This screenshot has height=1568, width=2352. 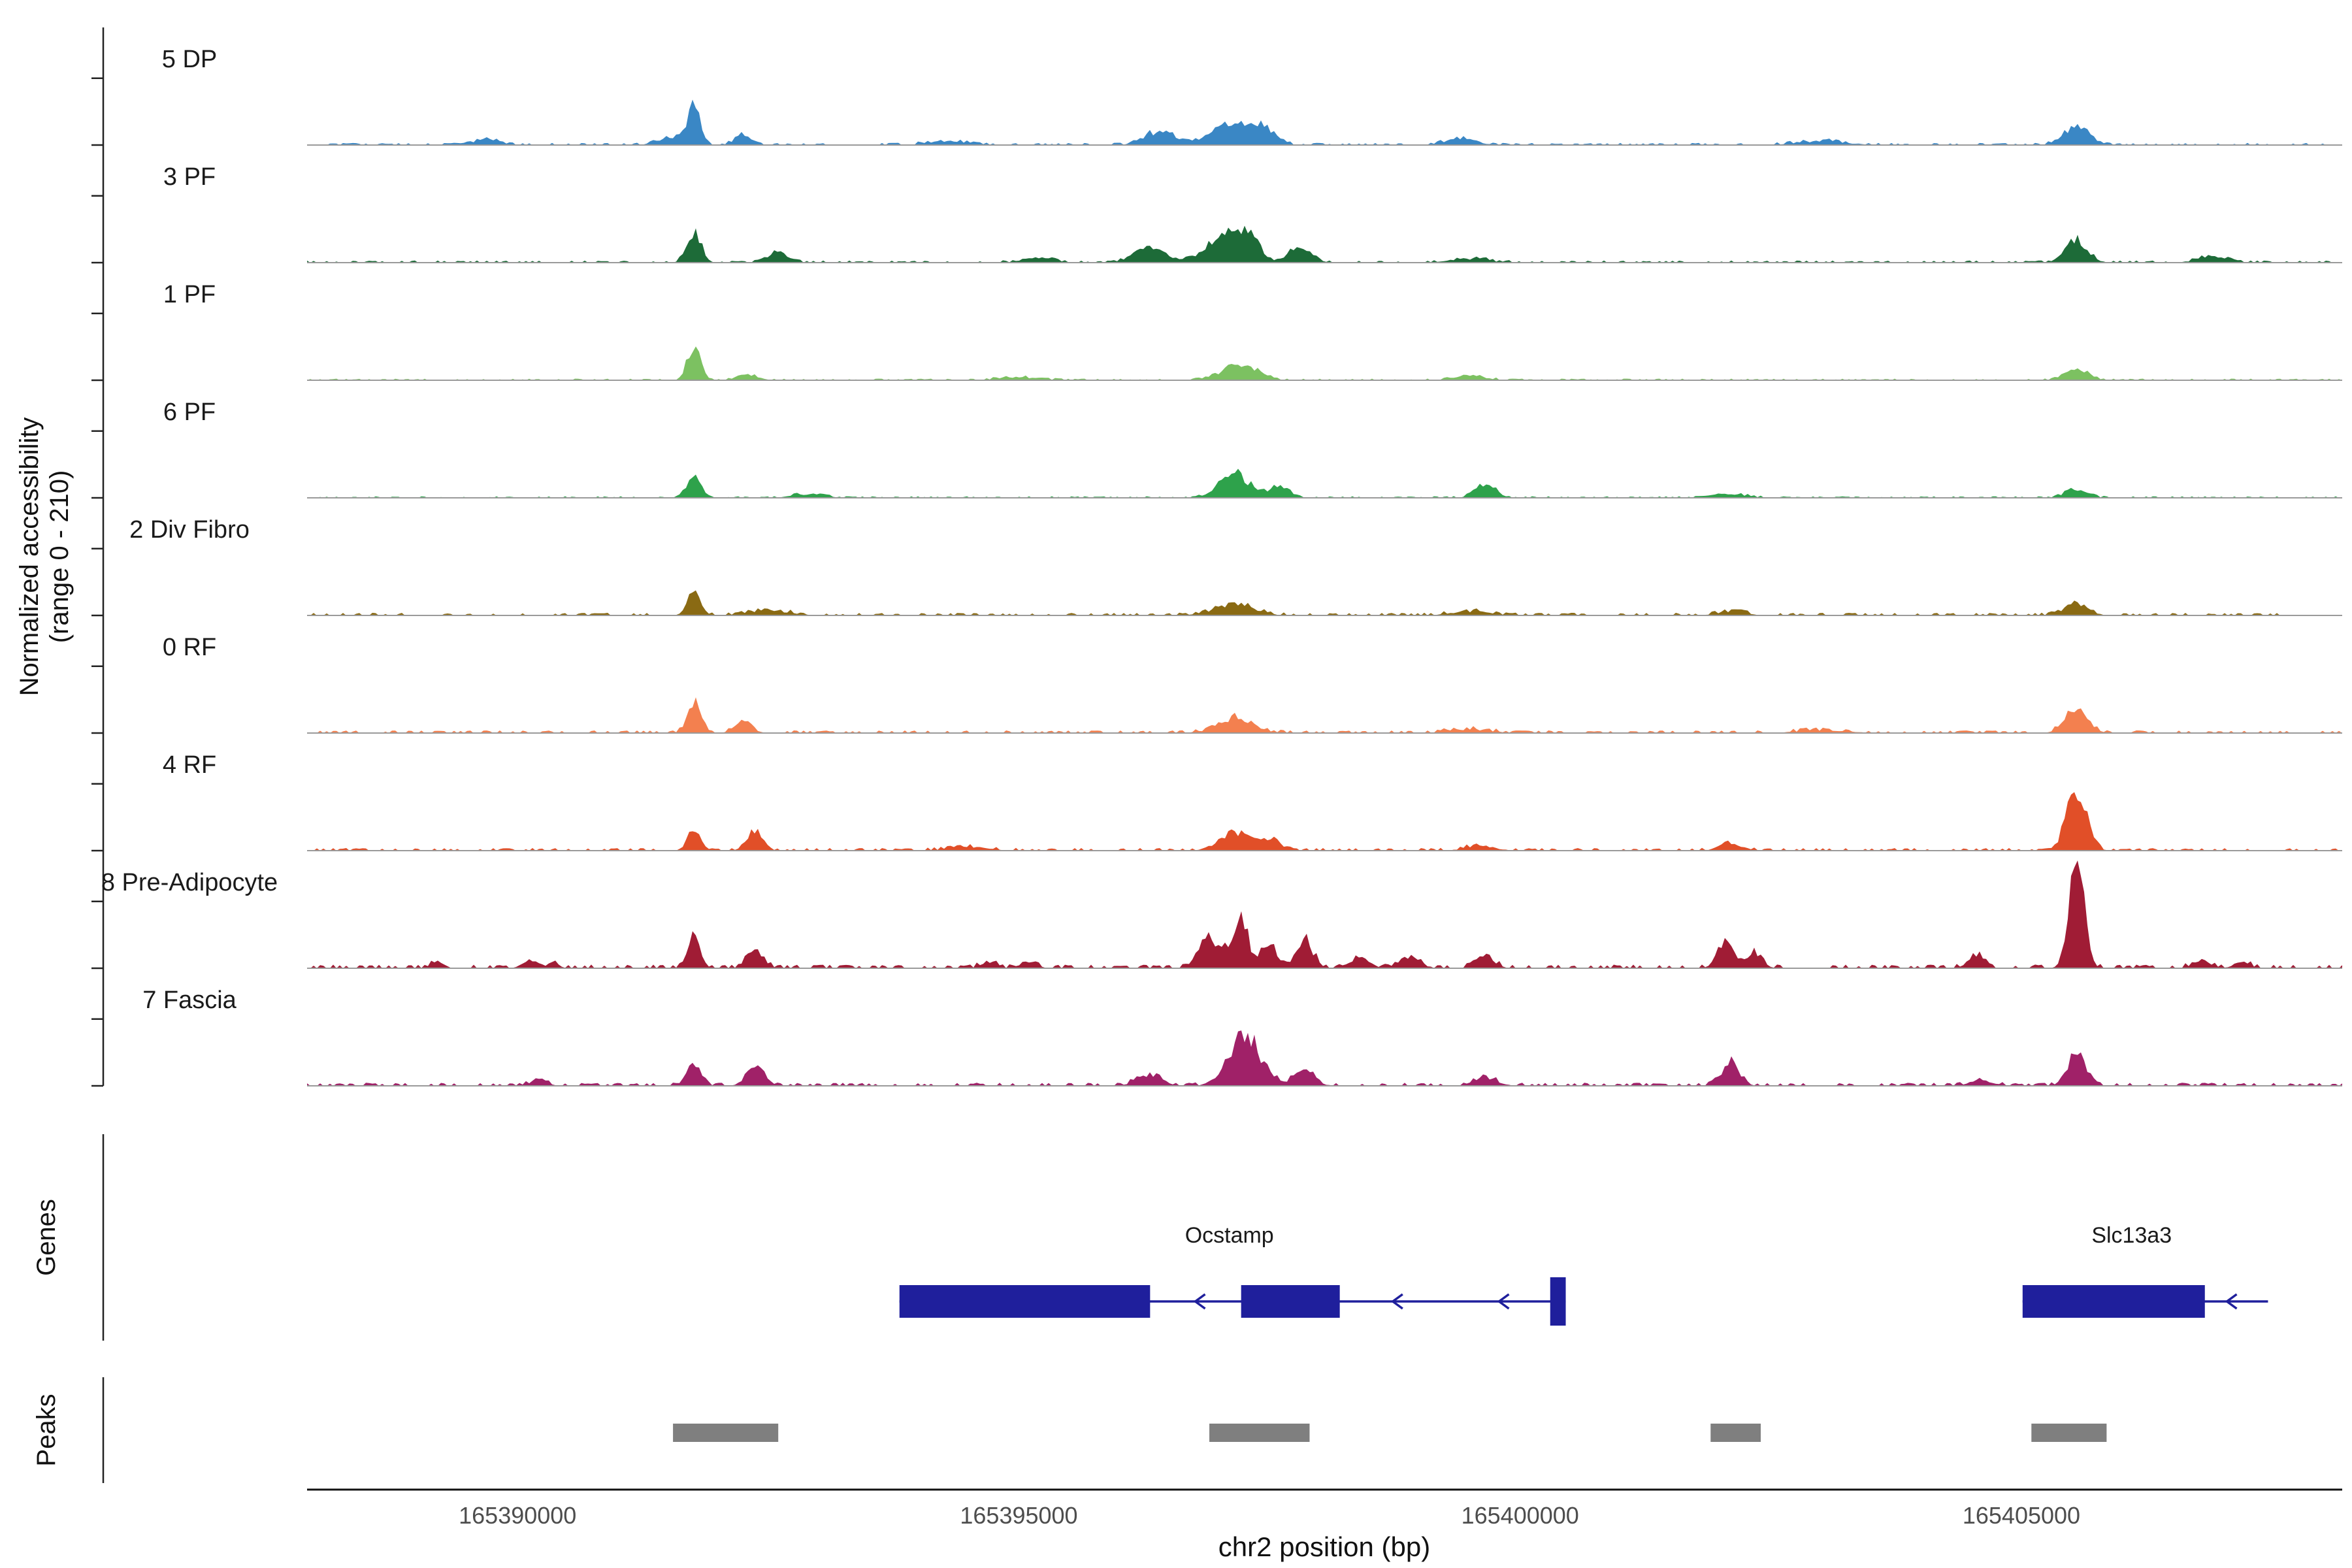 I want to click on track-label: 3 PF, so click(x=189, y=177).